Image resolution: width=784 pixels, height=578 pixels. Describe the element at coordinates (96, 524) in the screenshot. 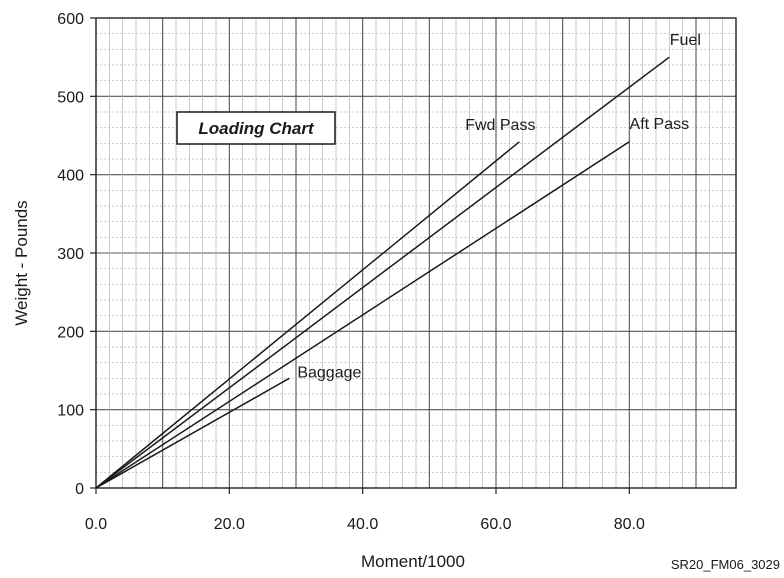

I see `x-tick-label: 0.0` at that location.